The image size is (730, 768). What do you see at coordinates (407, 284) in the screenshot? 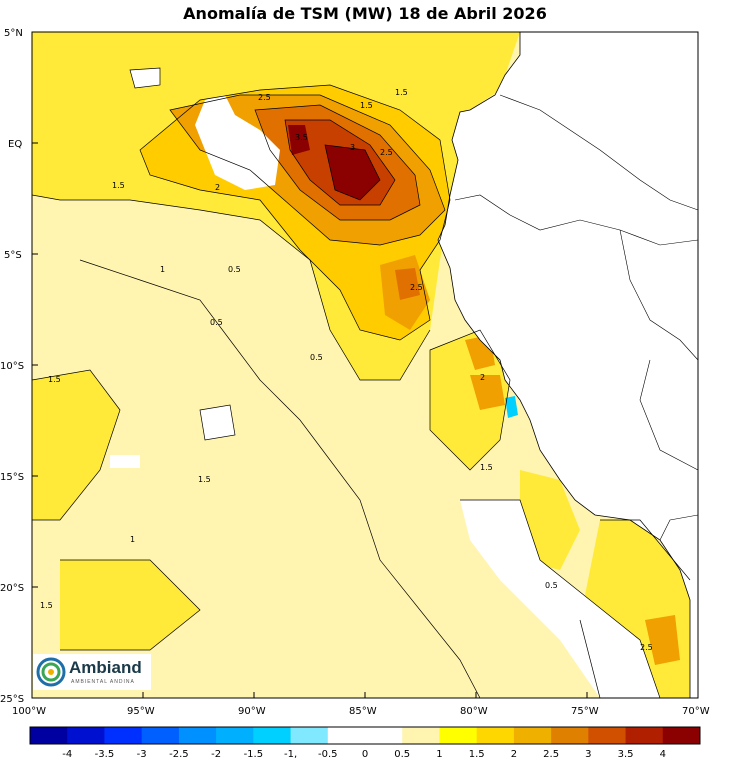
I see `field-3-b` at bounding box center [407, 284].